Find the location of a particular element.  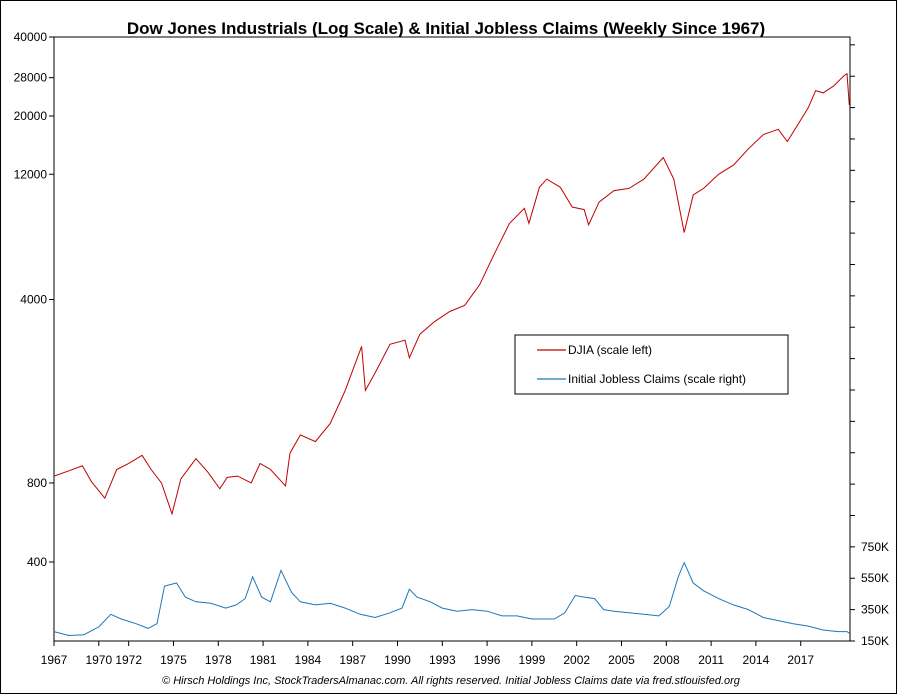

left-tick-label: 800 is located at coordinates (37, 483).